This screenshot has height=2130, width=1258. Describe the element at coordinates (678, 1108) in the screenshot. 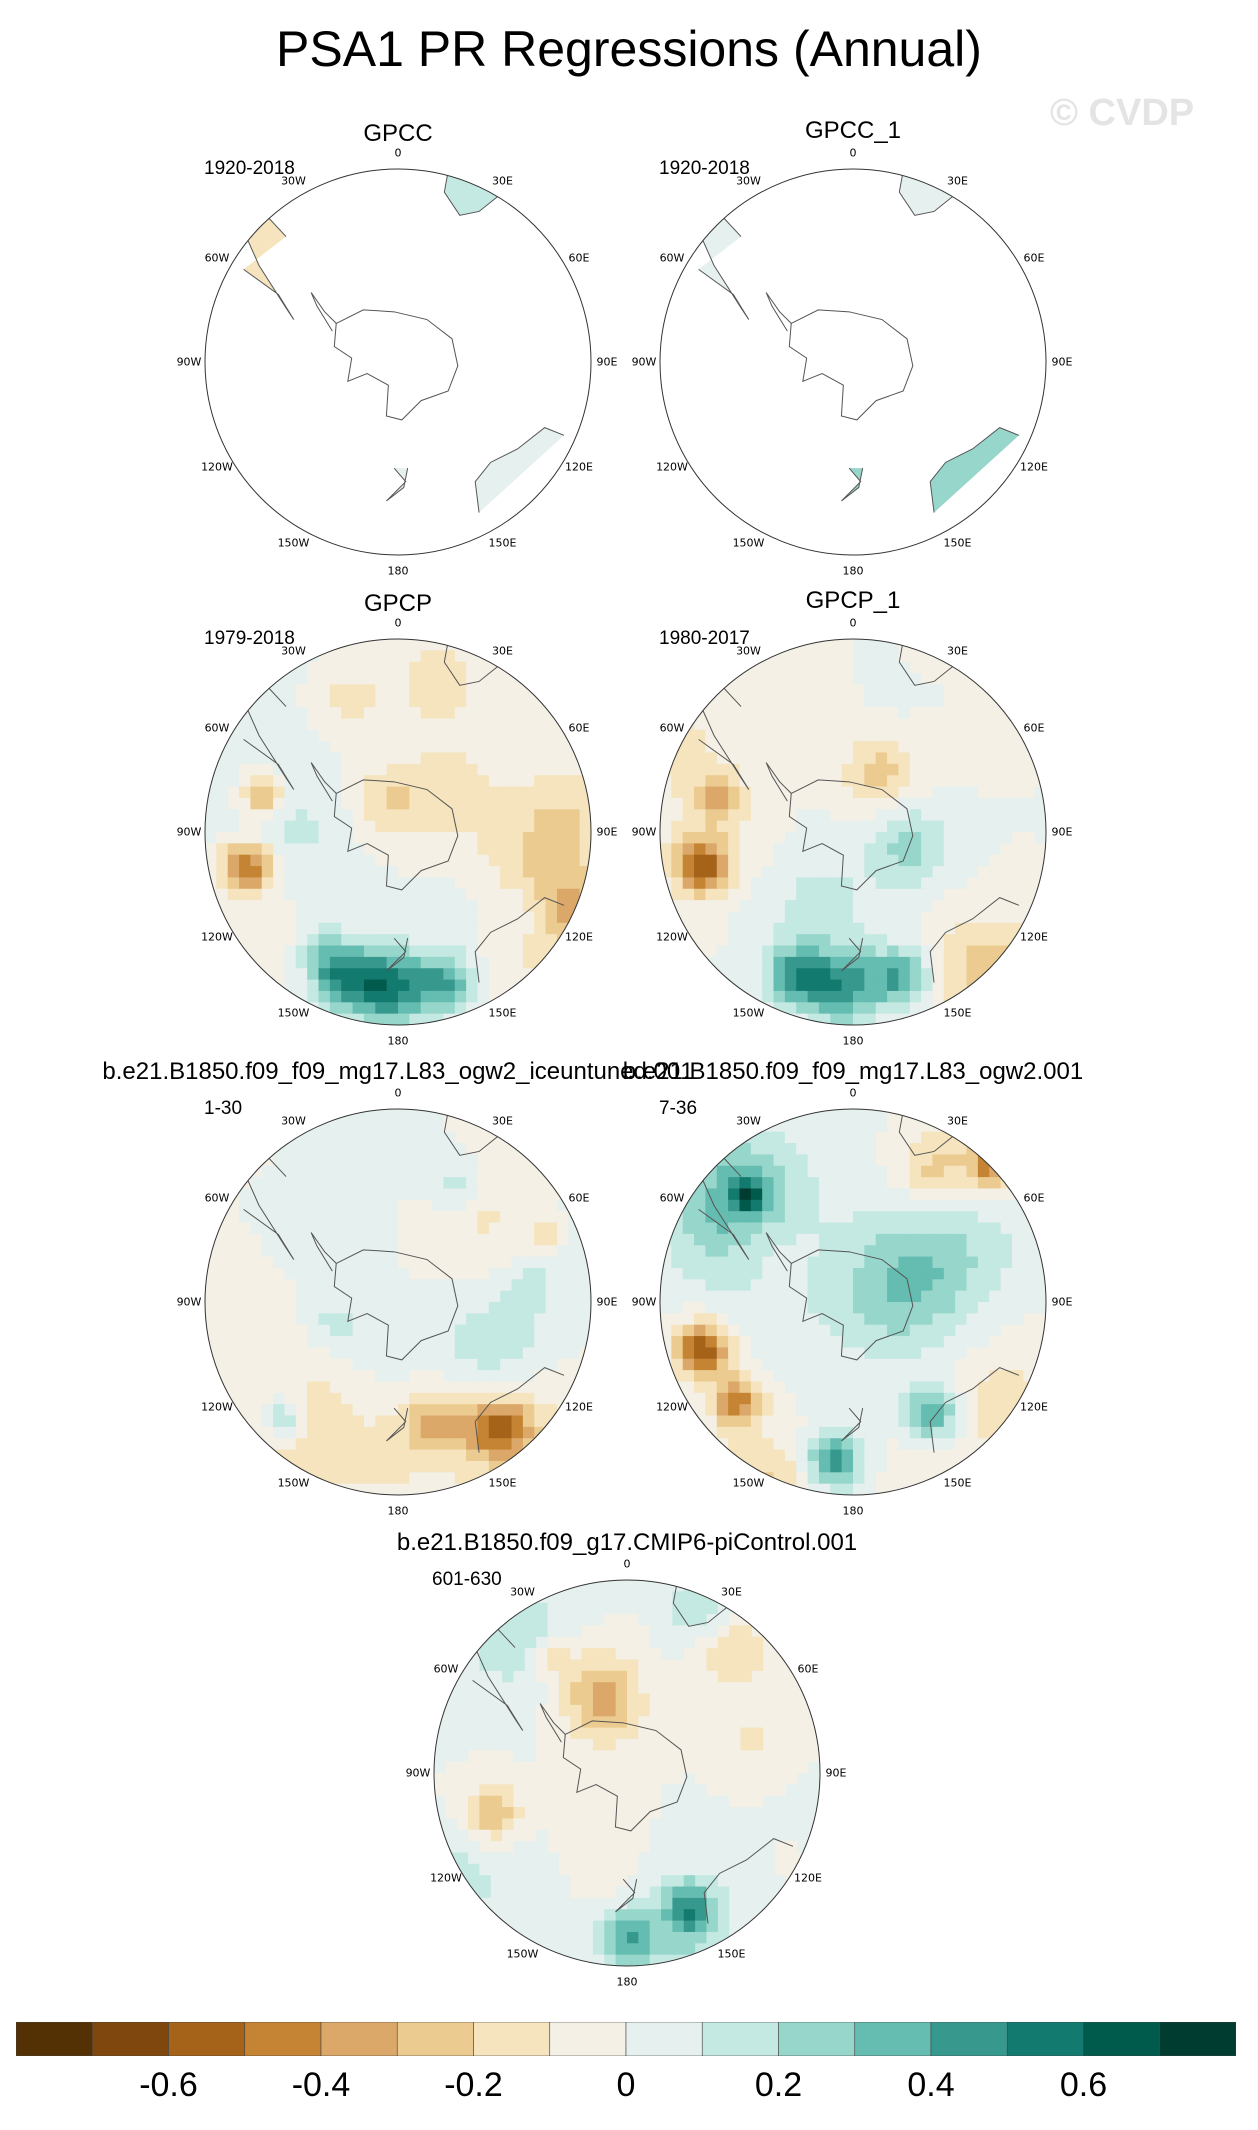

I see `panel-year-range: 7-36` at that location.